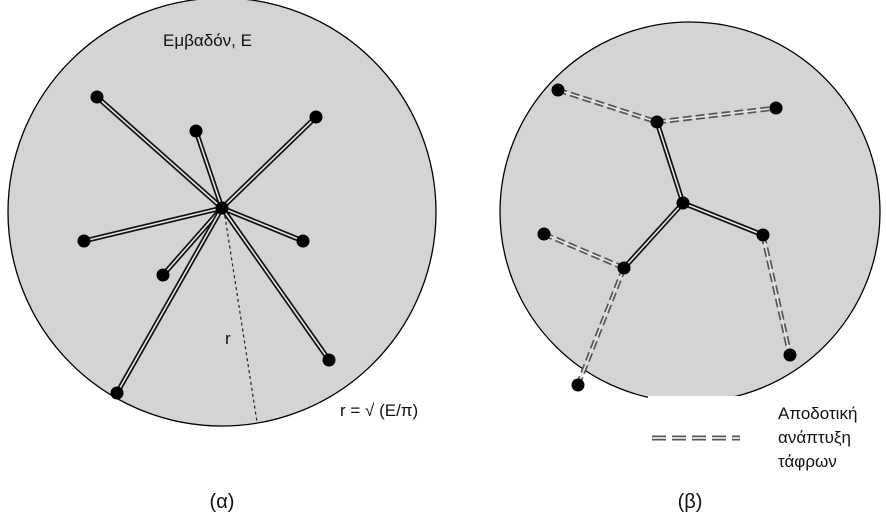 The width and height of the screenshot is (886, 520). Describe the element at coordinates (379, 410) in the screenshot. I see `formula-label: r = √ (Ε/π)` at that location.